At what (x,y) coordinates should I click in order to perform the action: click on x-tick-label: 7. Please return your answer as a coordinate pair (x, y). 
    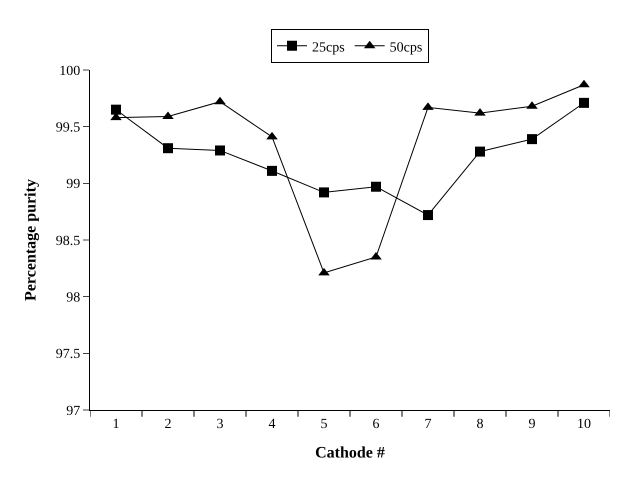
    Looking at the image, I should click on (428, 424).